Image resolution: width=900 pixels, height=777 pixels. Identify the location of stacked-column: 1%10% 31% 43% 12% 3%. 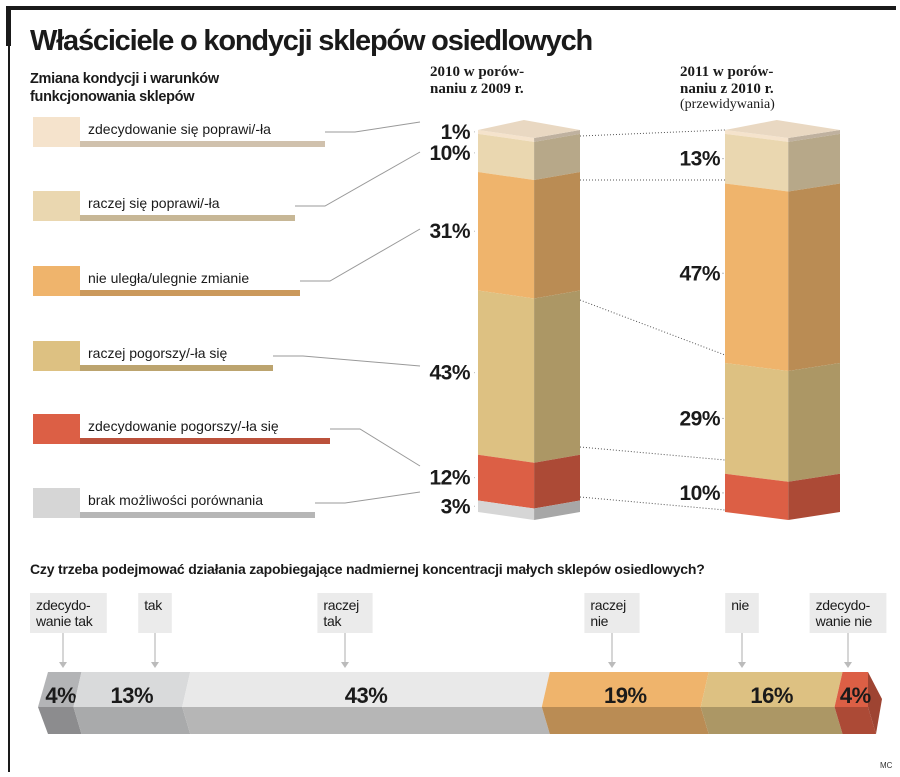
(504, 320).